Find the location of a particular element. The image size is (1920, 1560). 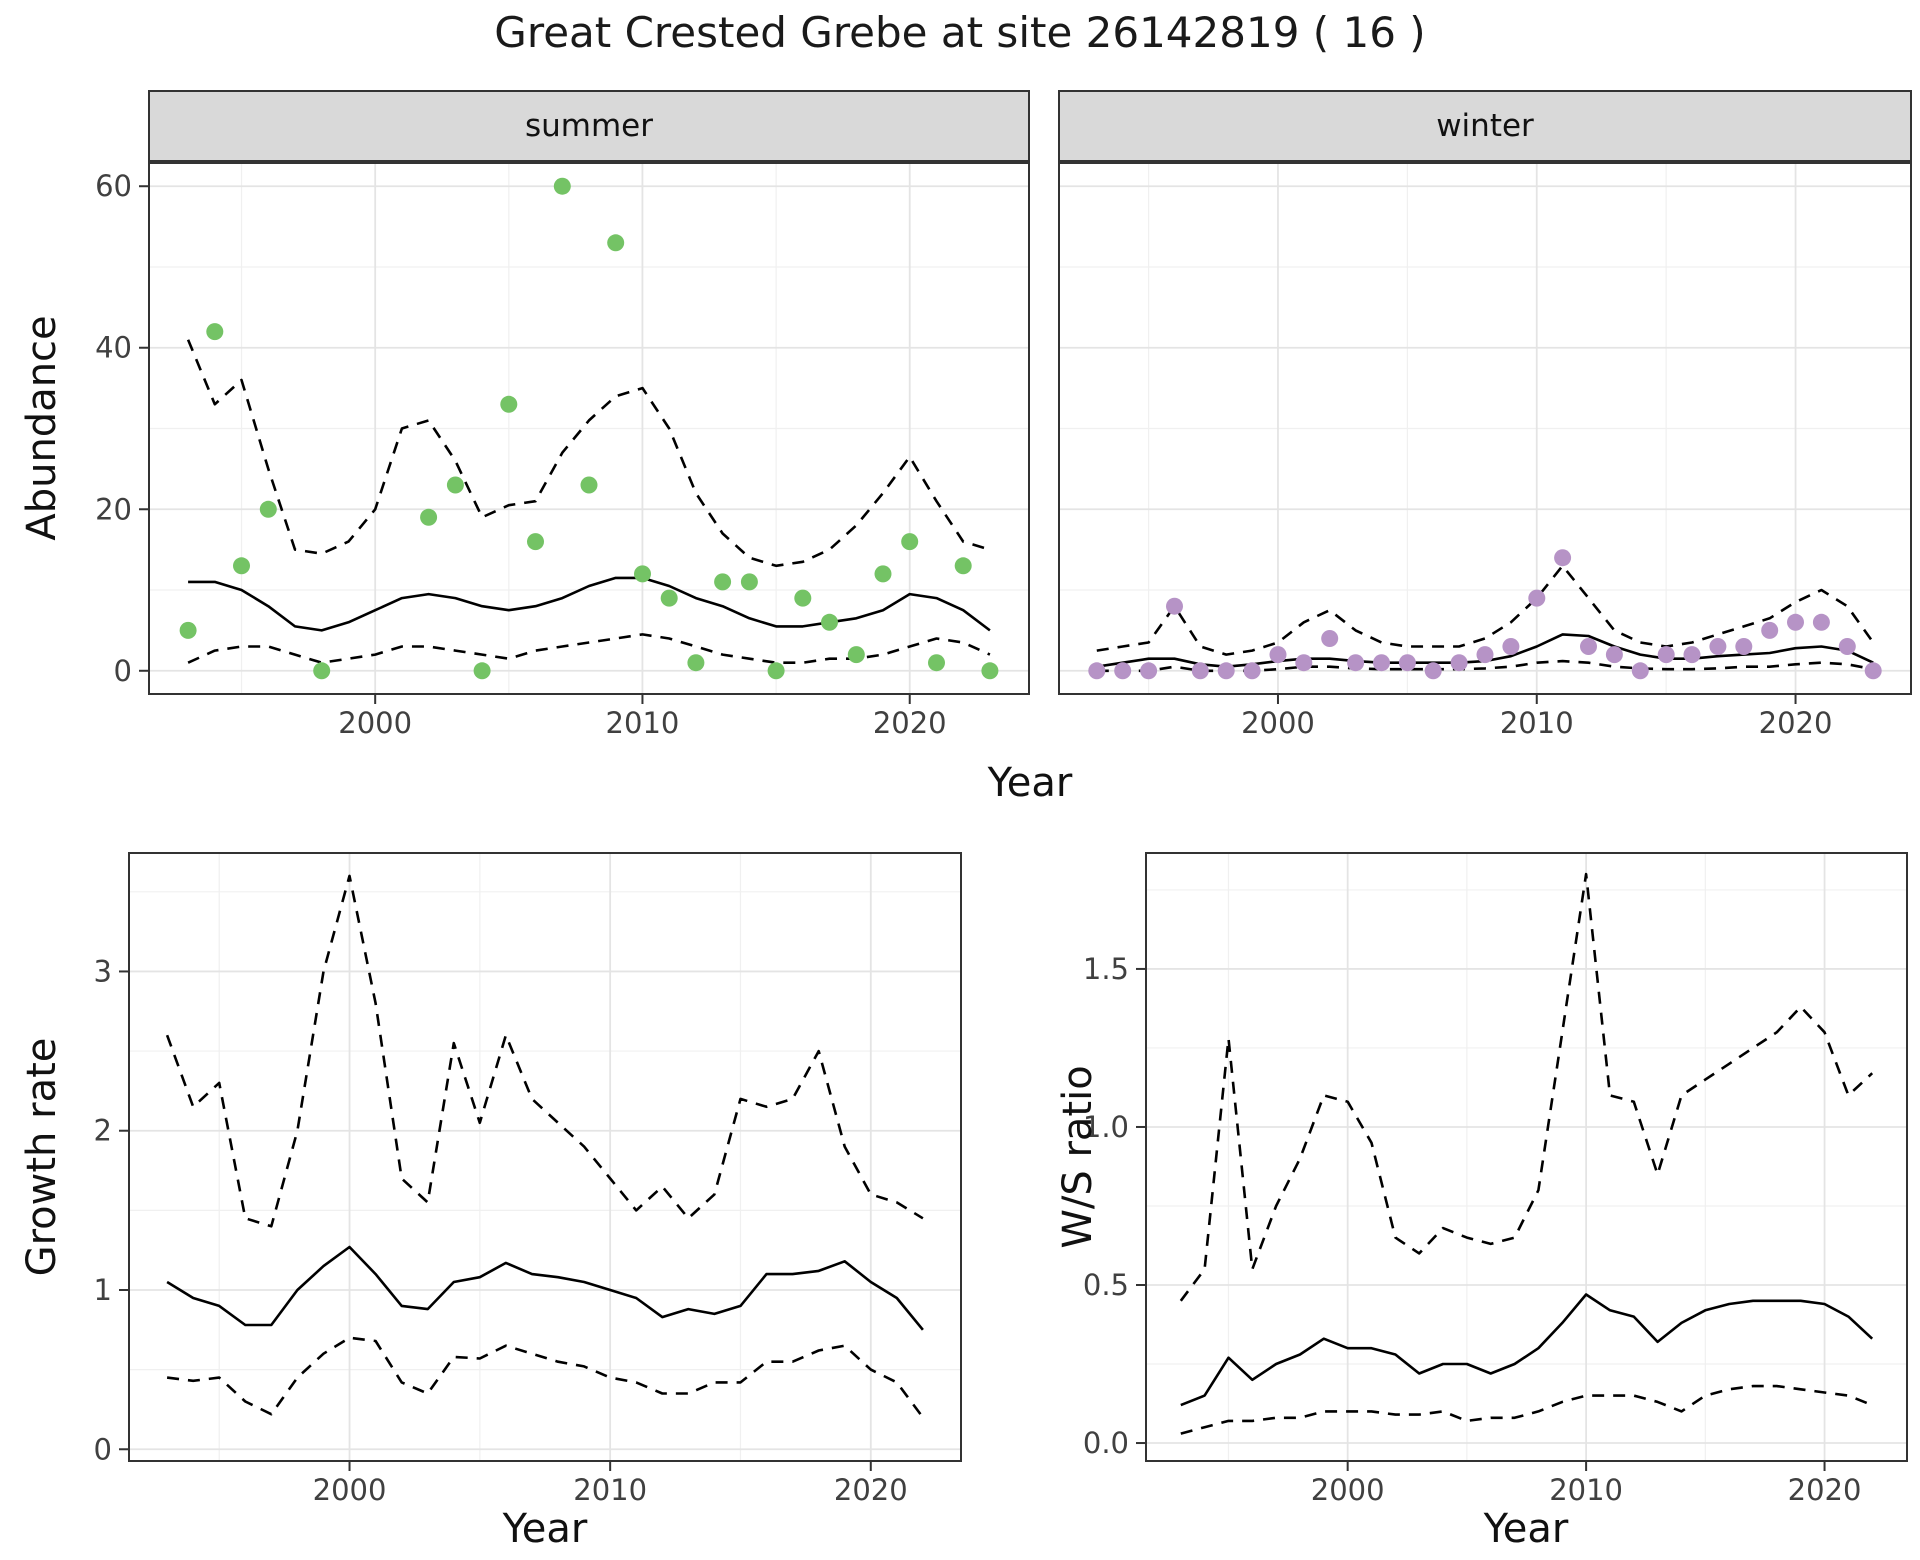

y-tick-label: 60 is located at coordinates (113, 186).